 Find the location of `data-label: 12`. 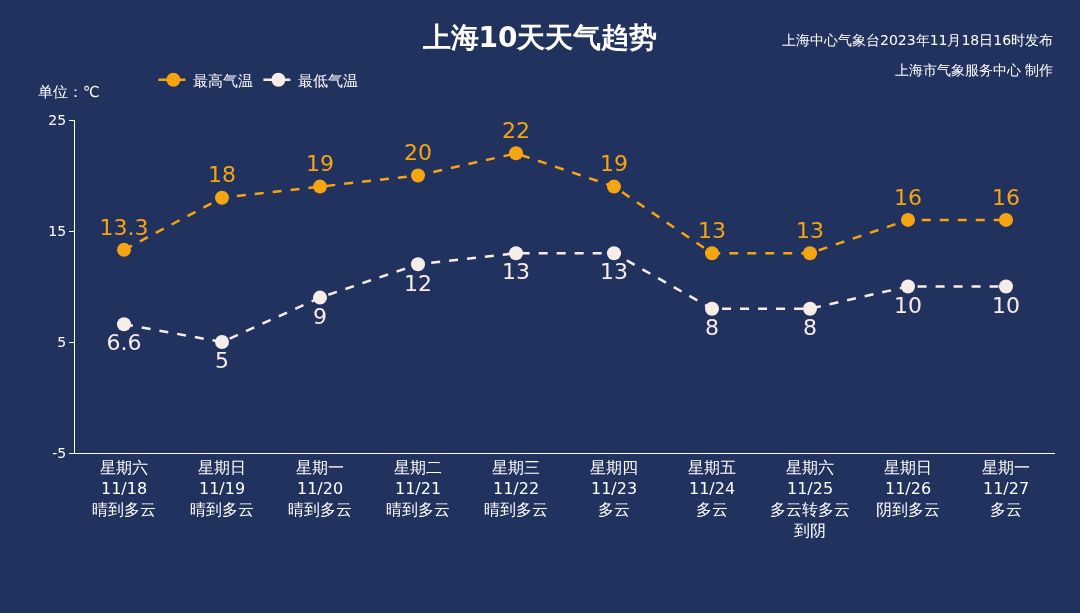

data-label: 12 is located at coordinates (418, 283).